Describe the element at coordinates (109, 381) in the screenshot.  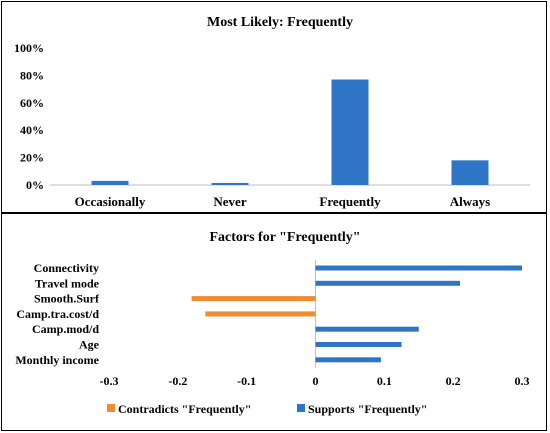
I see `x-tick-label: -0.3` at that location.